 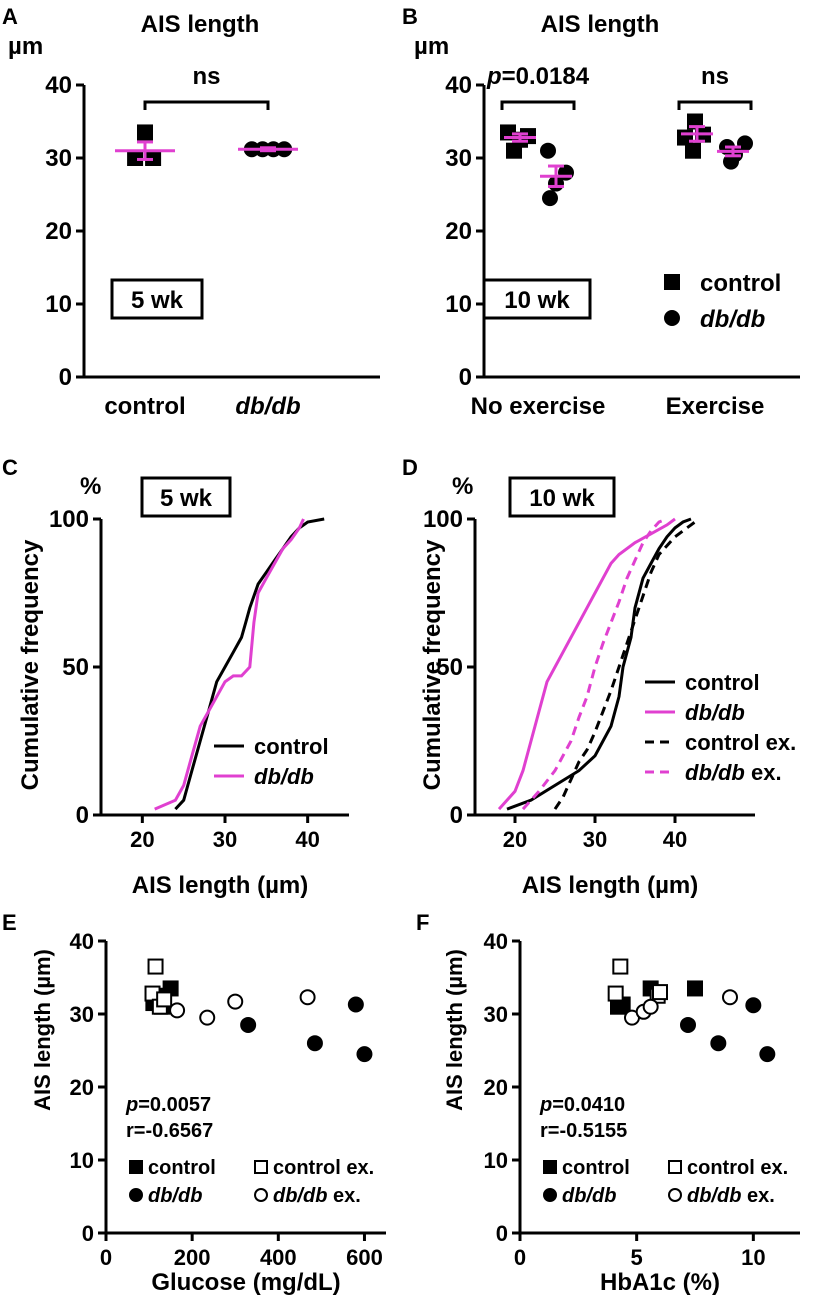 I want to click on p-value-label: p=0.0057, so click(x=168, y=1105).